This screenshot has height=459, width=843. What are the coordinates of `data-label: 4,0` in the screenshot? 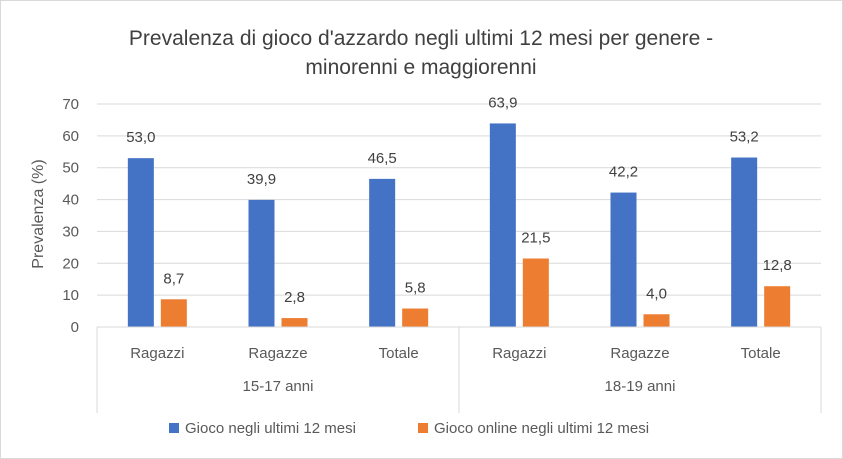 It's located at (656, 293).